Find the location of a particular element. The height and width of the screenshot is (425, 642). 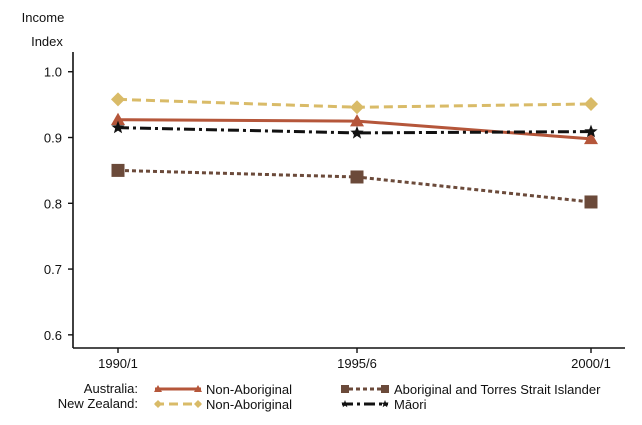

legend-group-label-1: New Zealand: is located at coordinates (98, 403).